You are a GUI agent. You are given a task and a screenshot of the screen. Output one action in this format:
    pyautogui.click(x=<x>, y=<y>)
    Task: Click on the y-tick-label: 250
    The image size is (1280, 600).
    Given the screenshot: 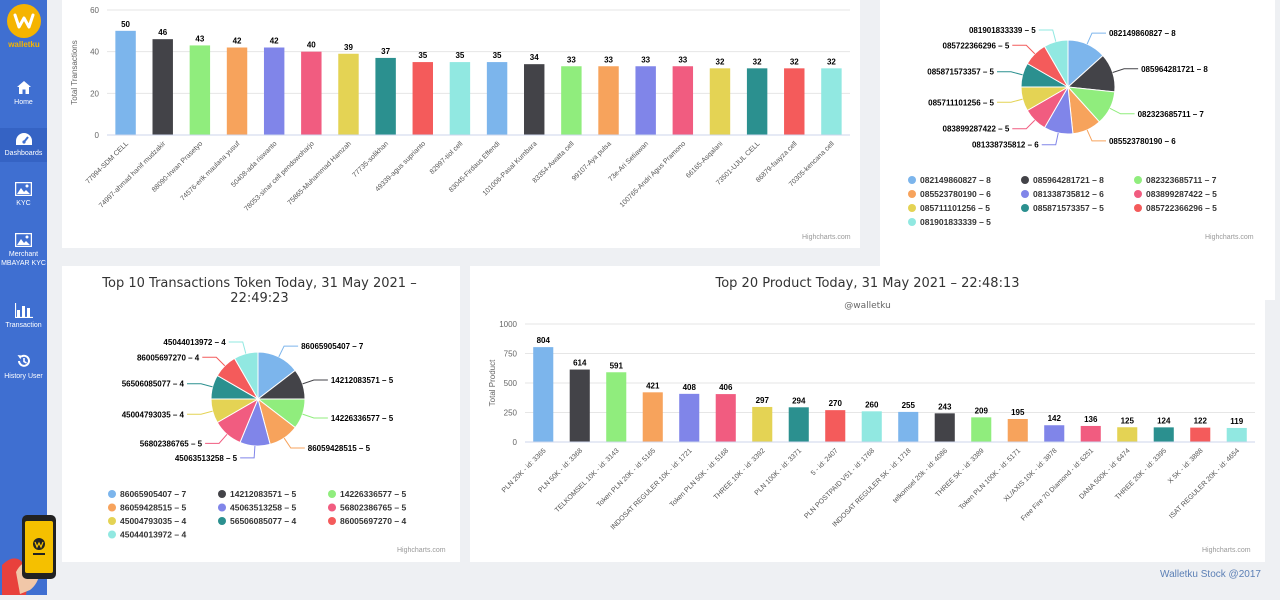 What is the action you would take?
    pyautogui.click(x=511, y=413)
    